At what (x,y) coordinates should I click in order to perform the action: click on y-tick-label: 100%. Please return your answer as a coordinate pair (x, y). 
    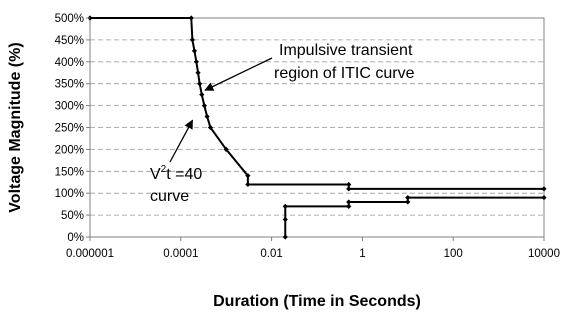
    Looking at the image, I should click on (69, 194).